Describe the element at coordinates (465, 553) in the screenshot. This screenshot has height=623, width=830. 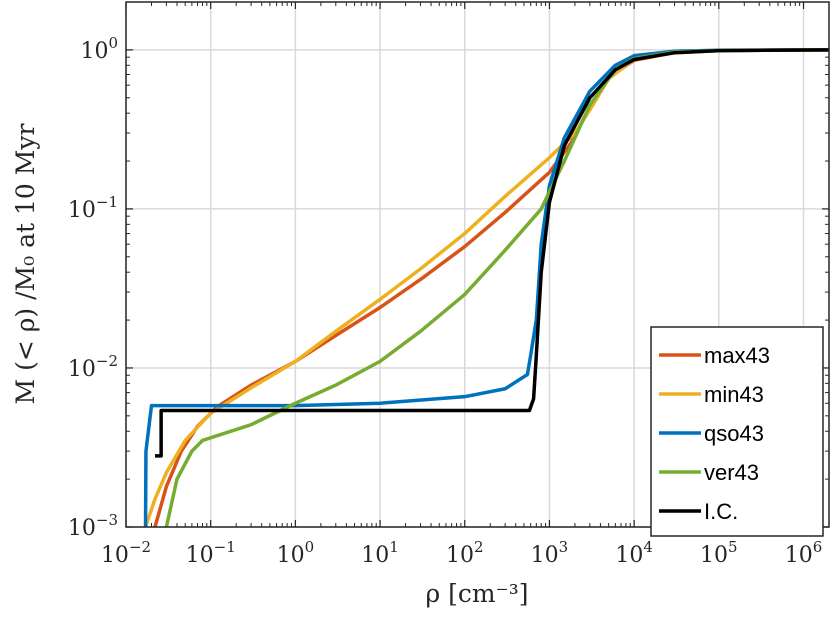
I see `x-tick-label: 10²` at that location.